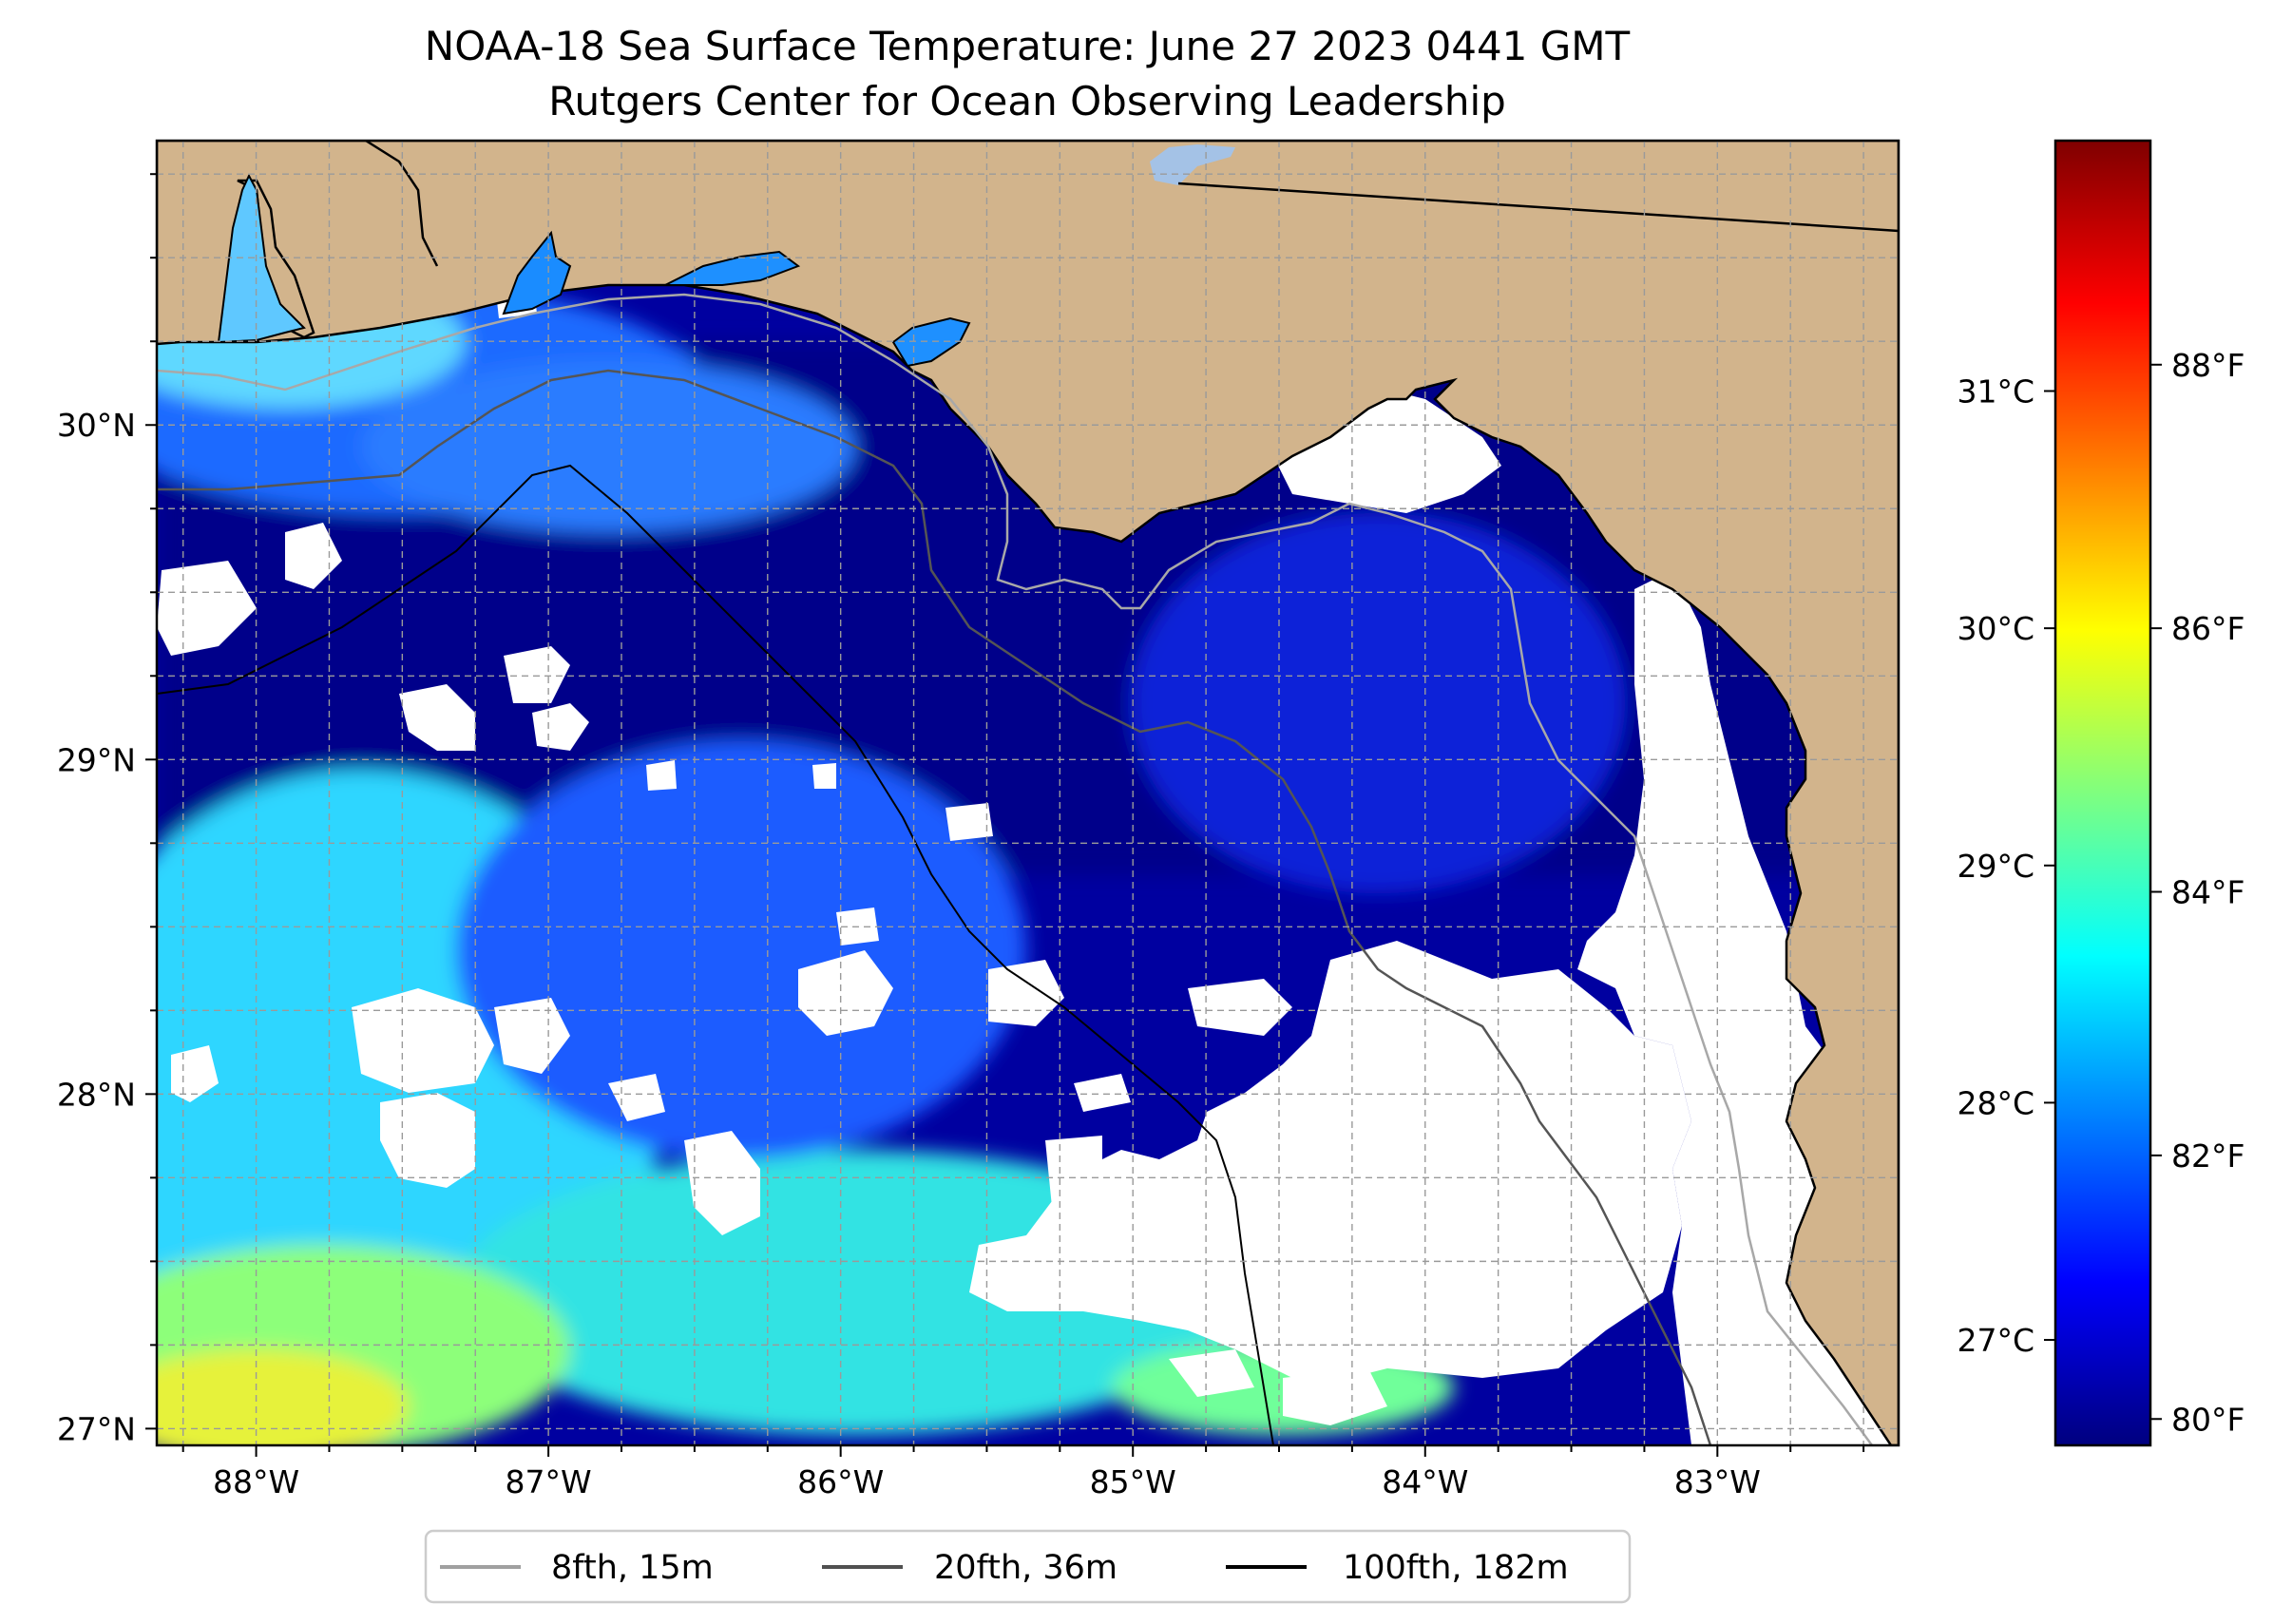 Image resolution: width=2292 pixels, height=1624 pixels. What do you see at coordinates (1330, 1164) in the screenshot?
I see `cloud-big-east` at bounding box center [1330, 1164].